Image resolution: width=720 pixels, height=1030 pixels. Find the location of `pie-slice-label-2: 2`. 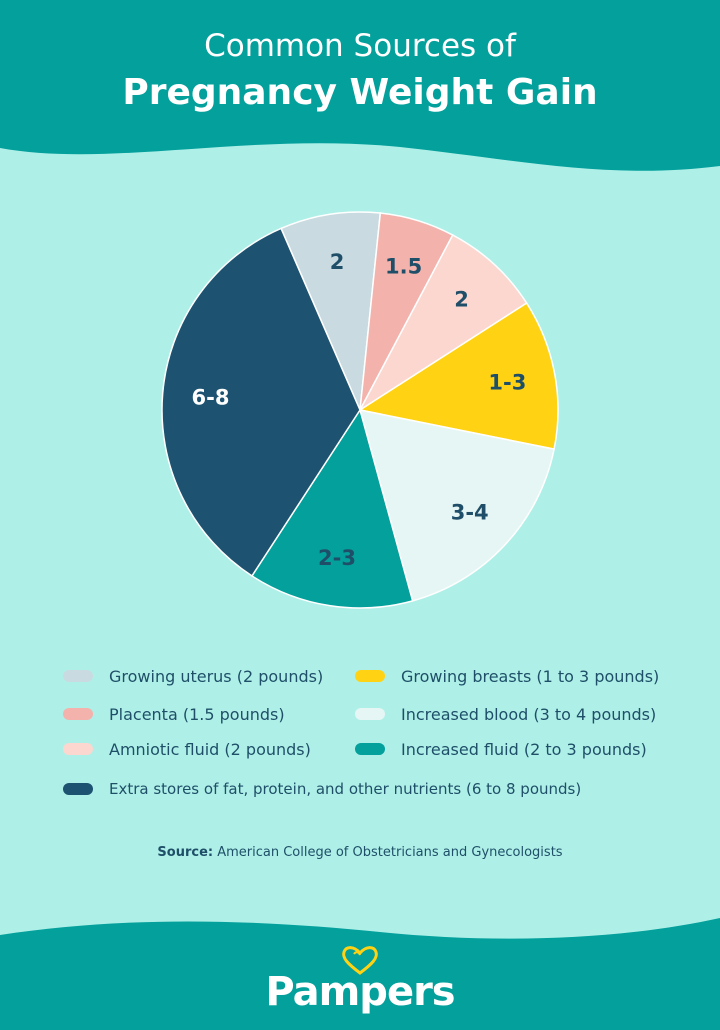

pie-slice-label-2: 2 is located at coordinates (461, 300).